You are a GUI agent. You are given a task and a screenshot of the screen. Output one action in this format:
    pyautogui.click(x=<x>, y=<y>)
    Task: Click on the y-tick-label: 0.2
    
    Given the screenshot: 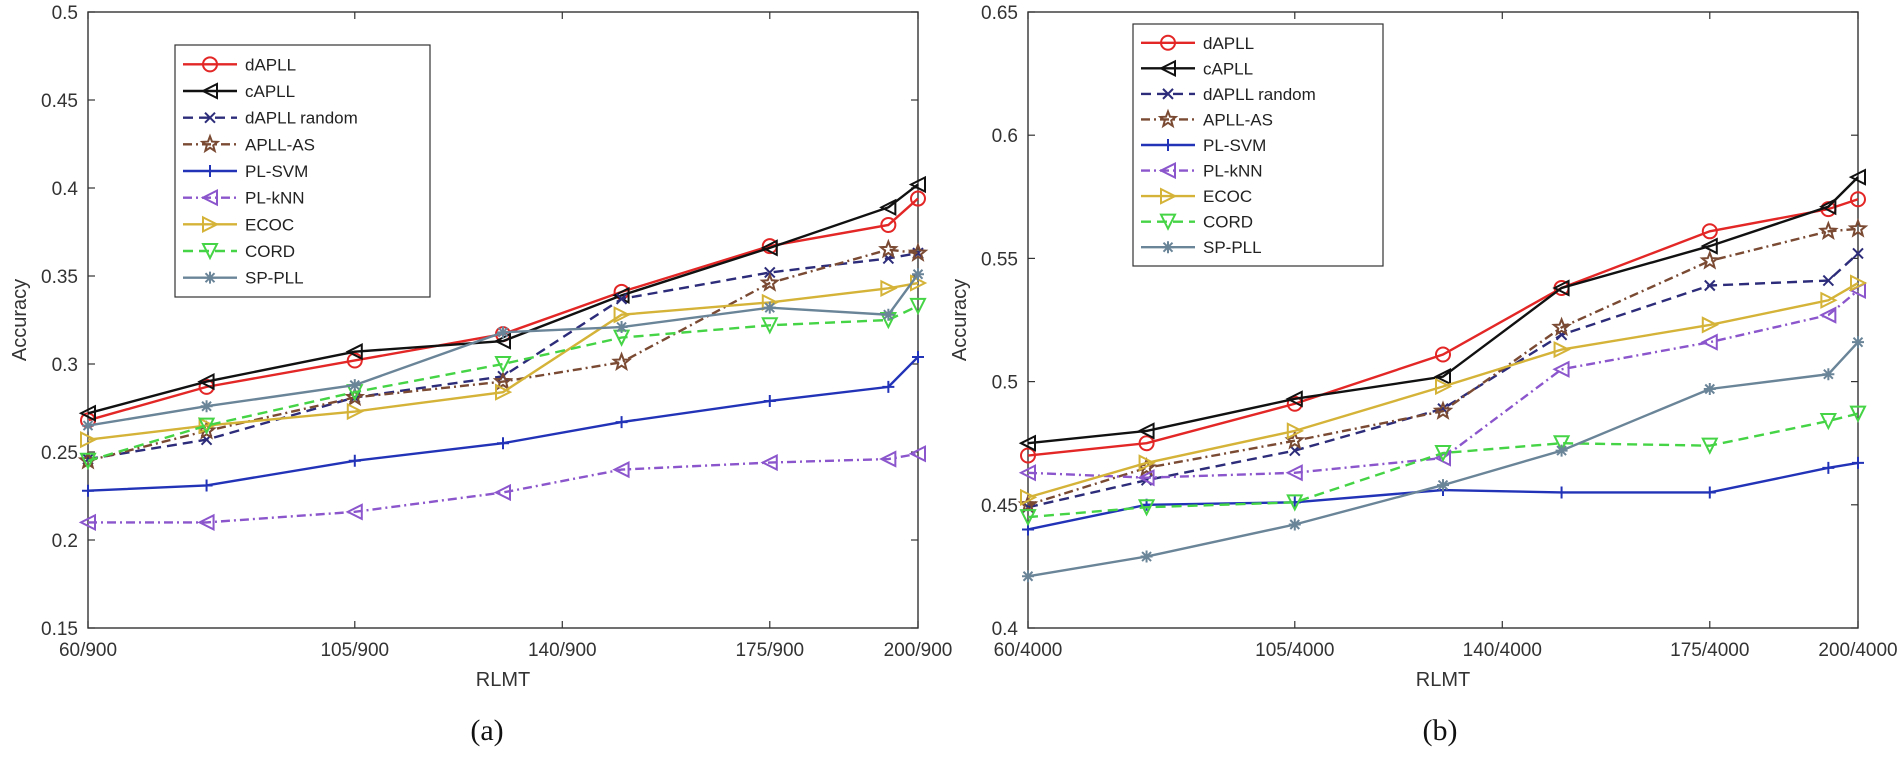 What is the action you would take?
    pyautogui.click(x=65, y=541)
    